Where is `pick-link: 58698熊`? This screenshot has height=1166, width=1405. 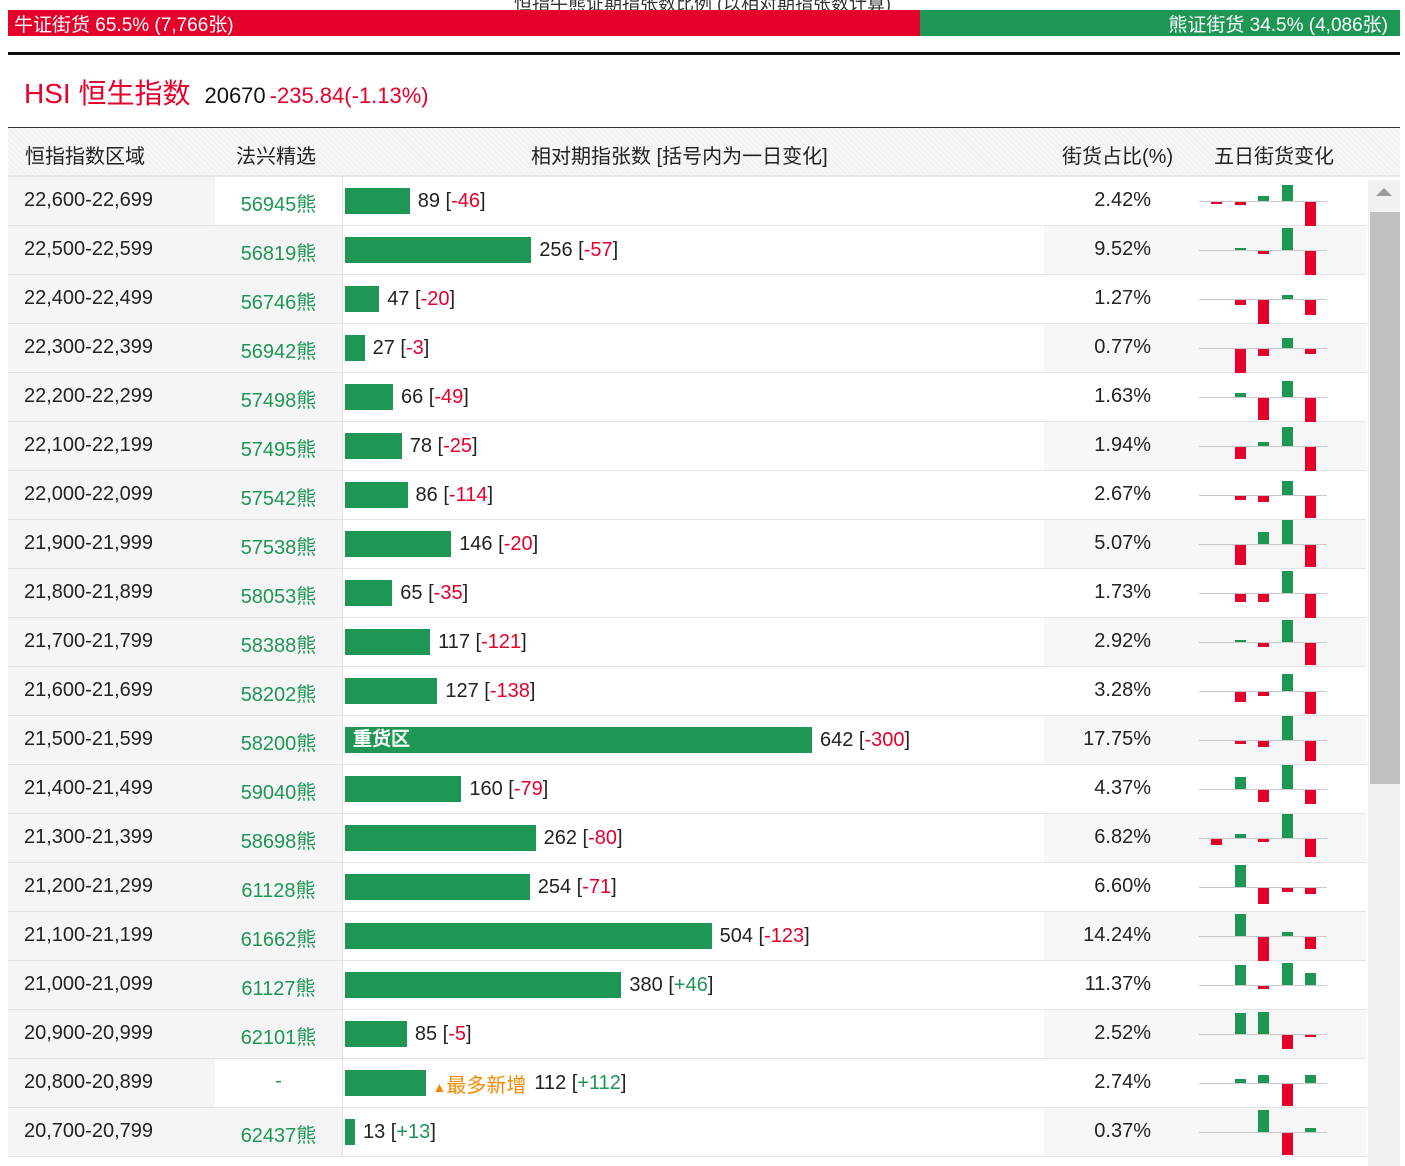
pick-link: 58698熊 is located at coordinates (279, 838).